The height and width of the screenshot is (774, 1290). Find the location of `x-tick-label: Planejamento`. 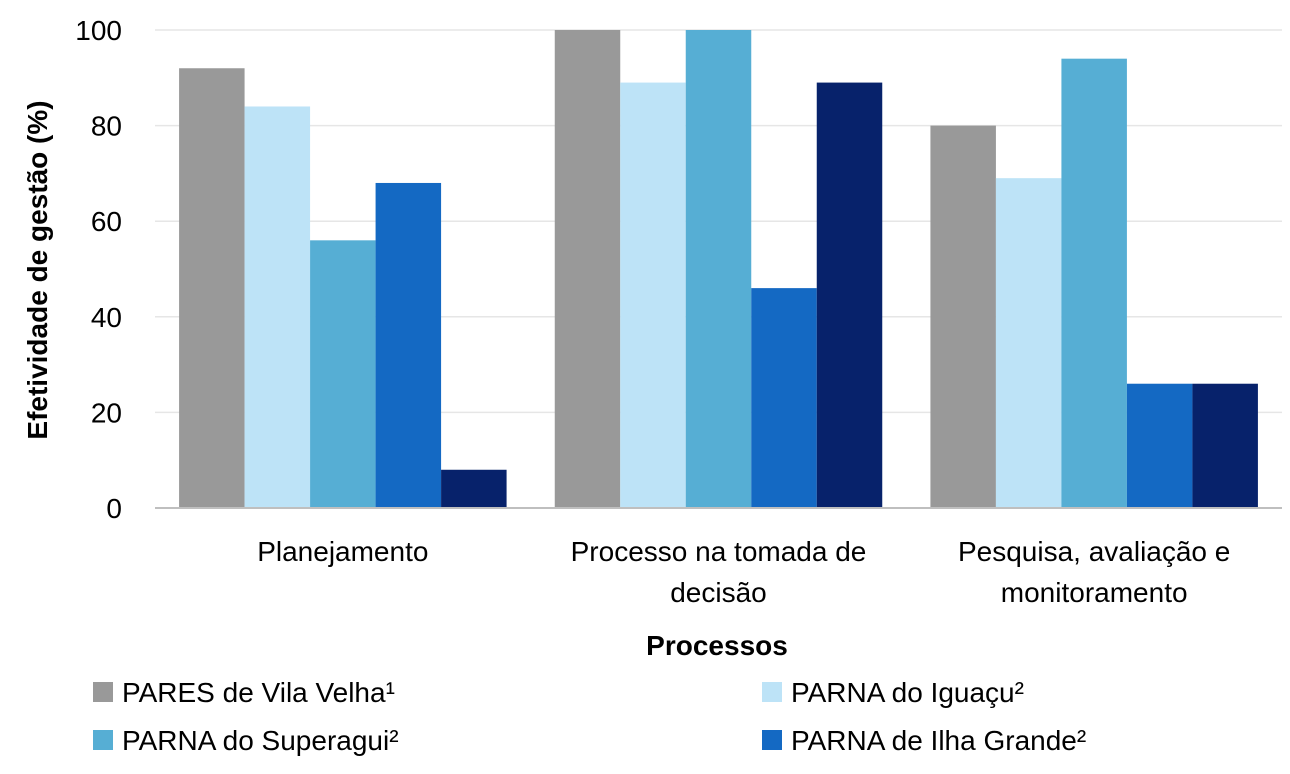

x-tick-label: Planejamento is located at coordinates (342, 551).